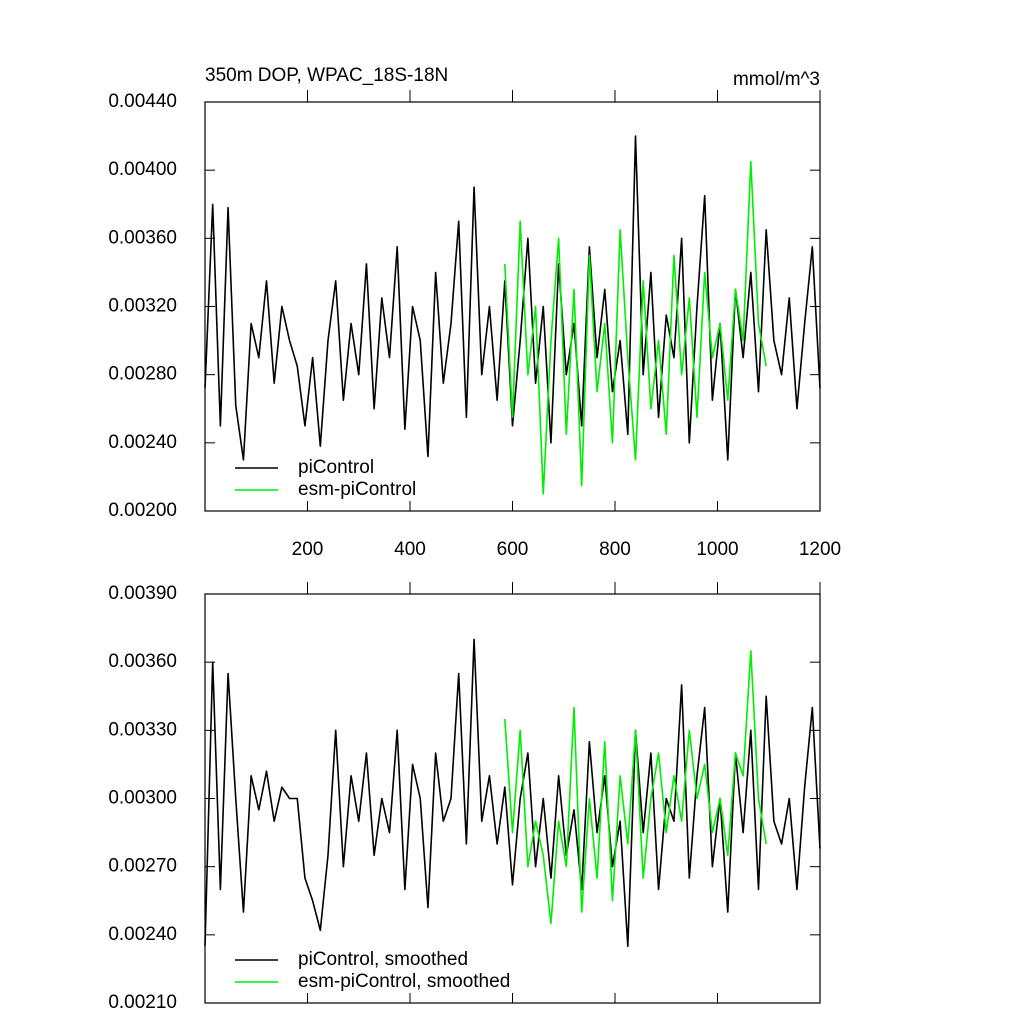 Image resolution: width=1024 pixels, height=1024 pixels. I want to click on y-tick-label: 0.00200, so click(142, 510).